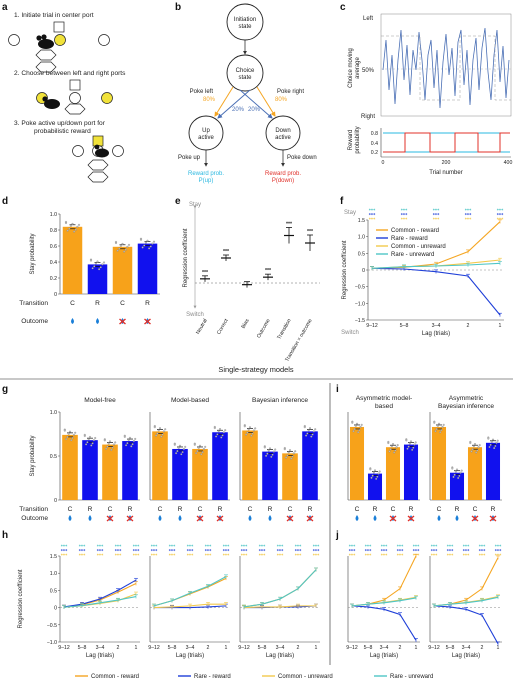 The image size is (513, 685). I want to click on y-tick-label: 0, so click(363, 271).